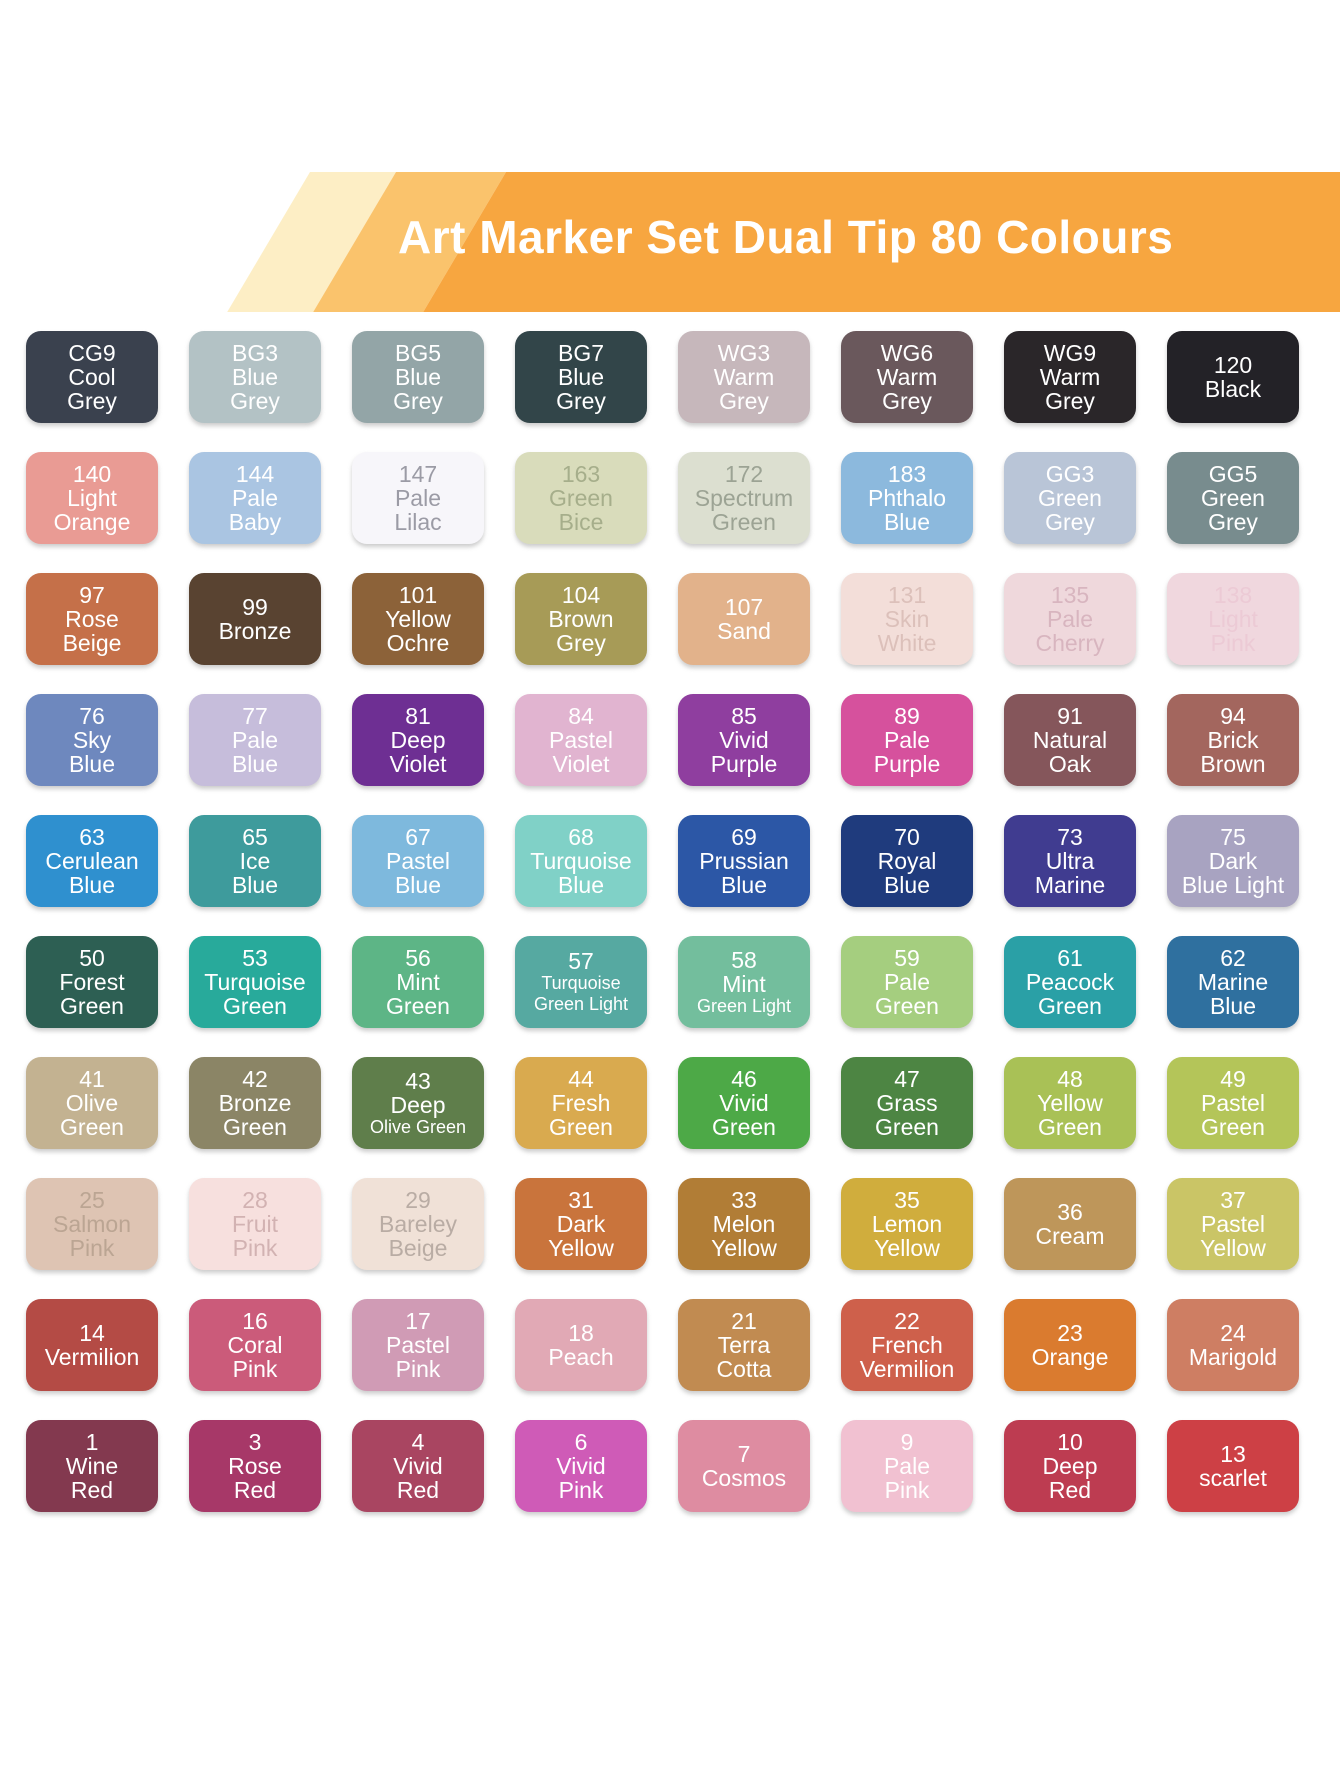 This screenshot has height=1785, width=1340. What do you see at coordinates (255, 861) in the screenshot?
I see `swatch-65: 65 Ice Blue` at bounding box center [255, 861].